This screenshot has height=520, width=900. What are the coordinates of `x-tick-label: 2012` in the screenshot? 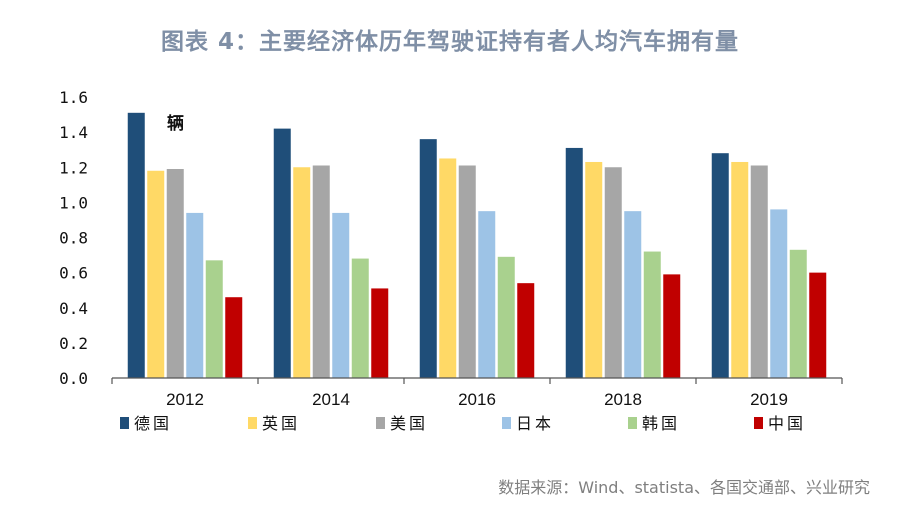 It's located at (185, 399).